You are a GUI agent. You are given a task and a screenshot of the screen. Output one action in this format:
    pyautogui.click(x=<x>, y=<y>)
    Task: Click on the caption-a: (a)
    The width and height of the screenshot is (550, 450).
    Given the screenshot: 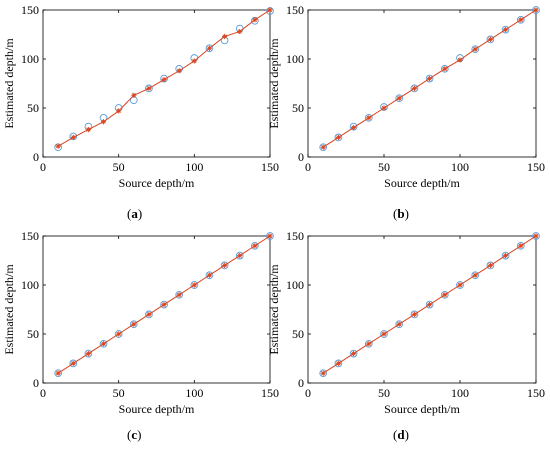 What is the action you would take?
    pyautogui.click(x=134, y=214)
    